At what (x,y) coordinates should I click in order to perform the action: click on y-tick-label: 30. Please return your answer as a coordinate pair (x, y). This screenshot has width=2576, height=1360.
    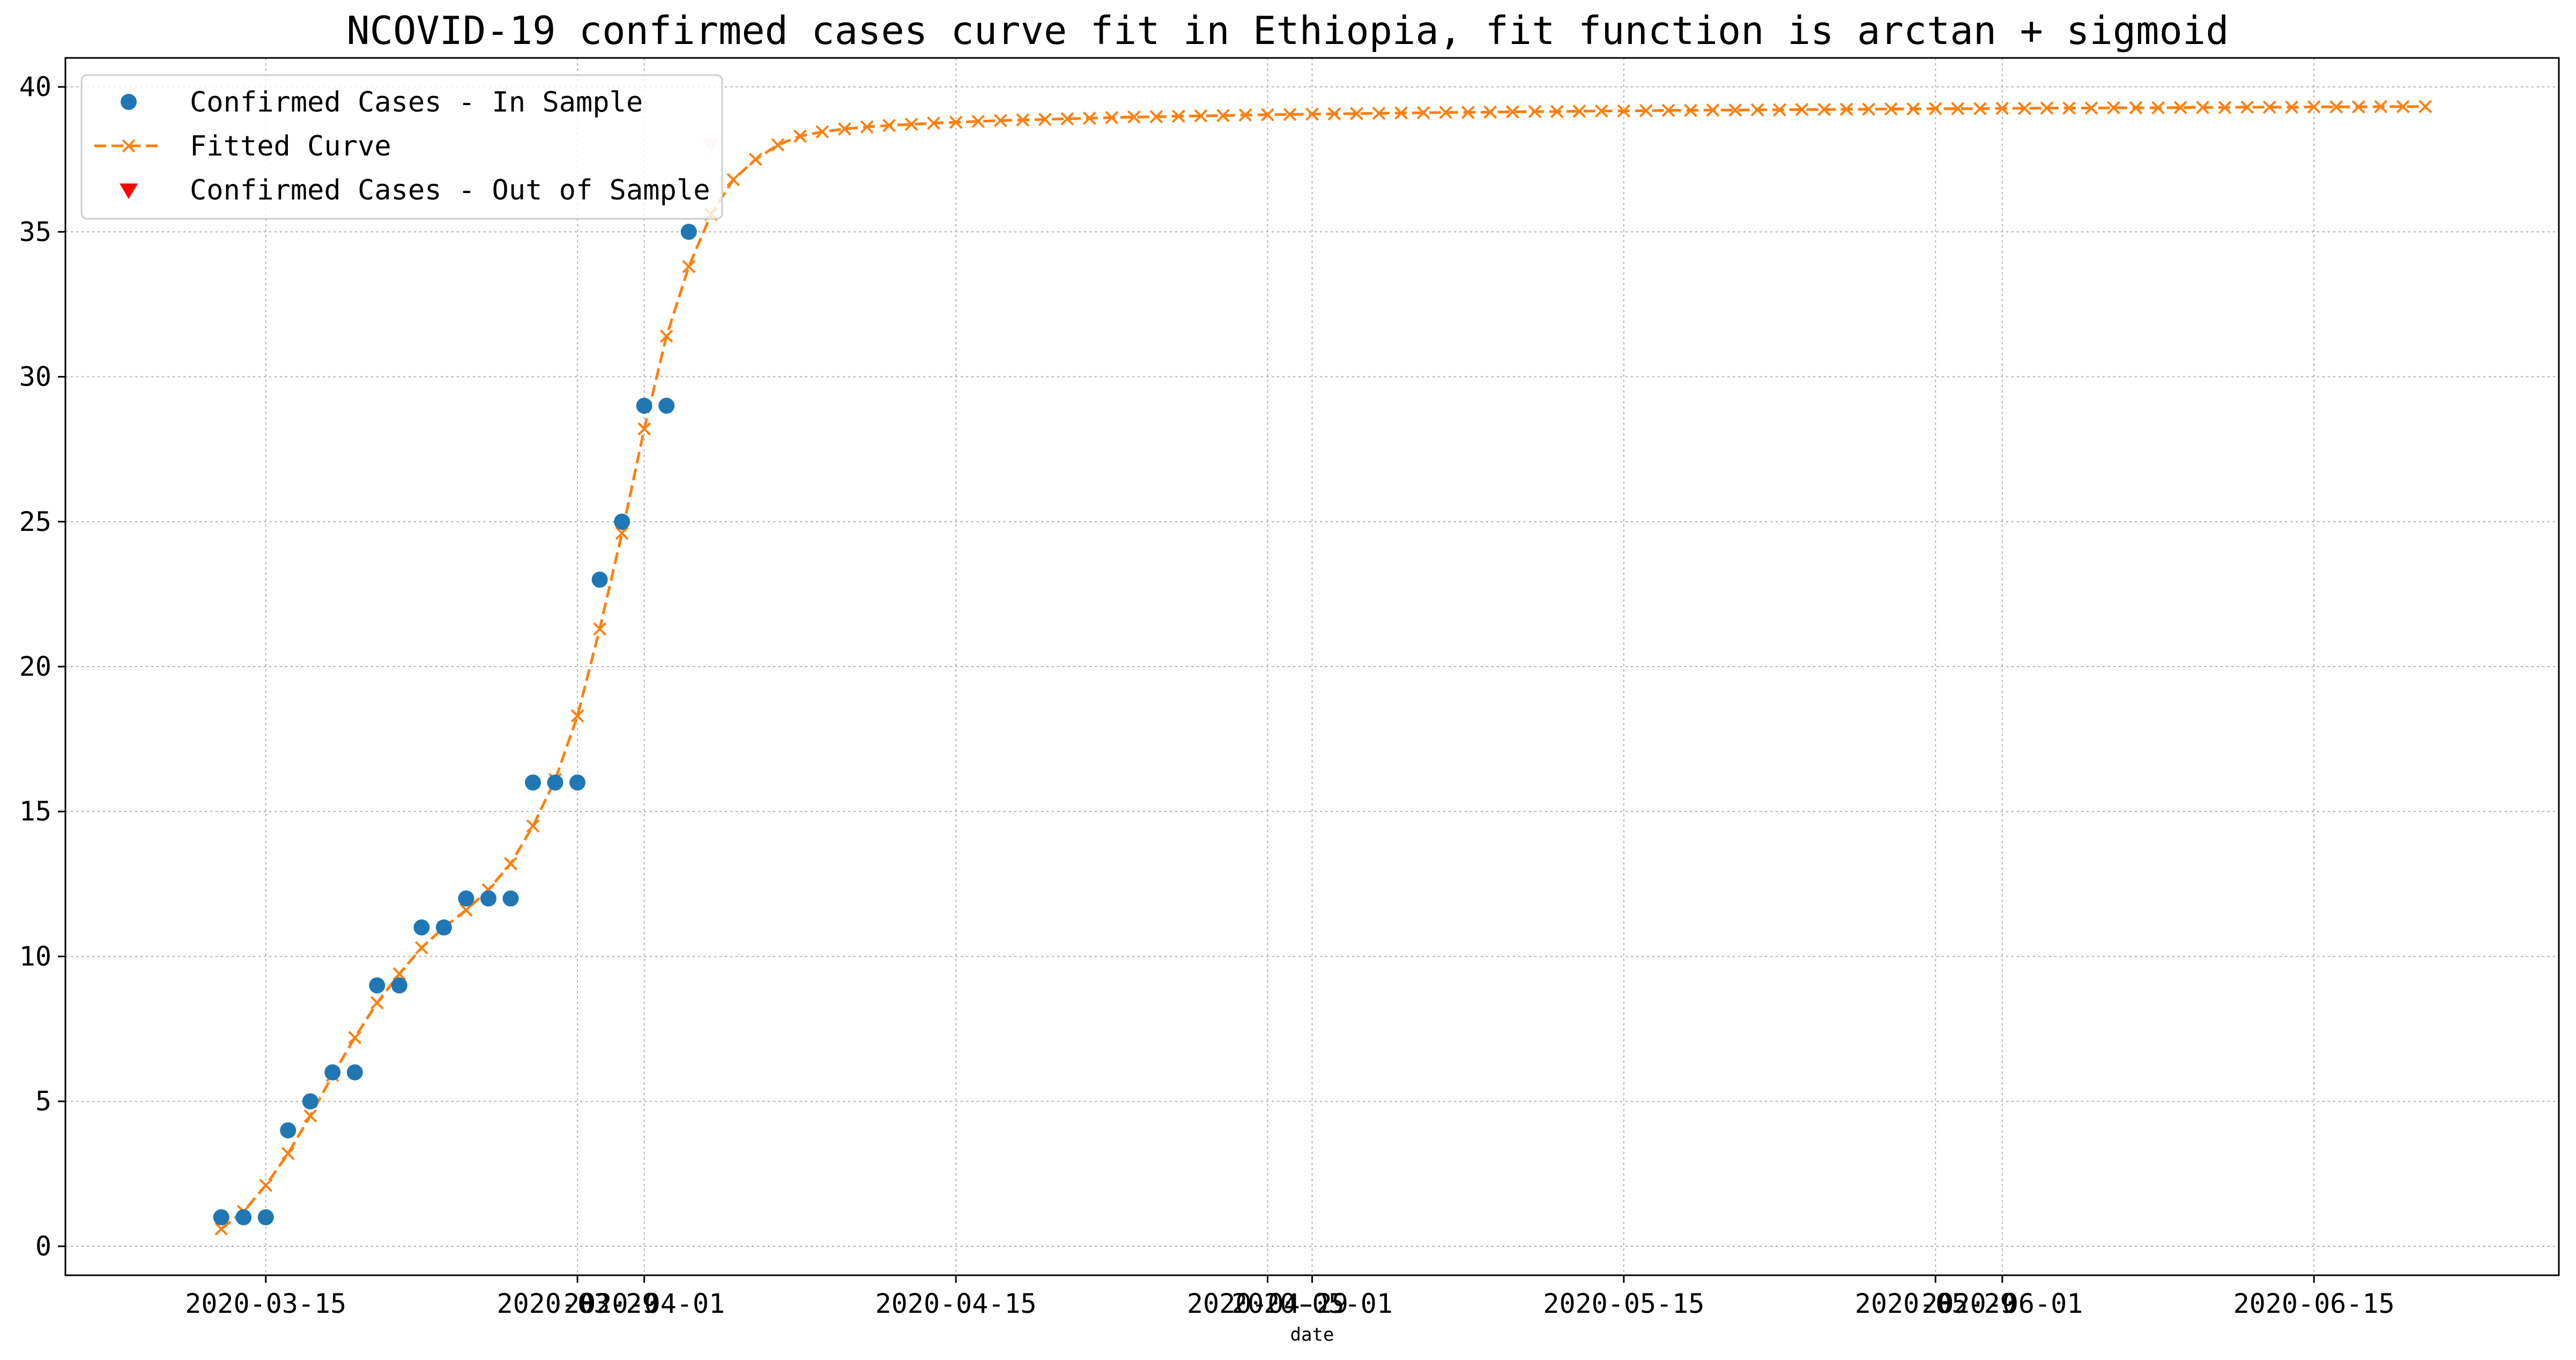
    Looking at the image, I should click on (35, 377).